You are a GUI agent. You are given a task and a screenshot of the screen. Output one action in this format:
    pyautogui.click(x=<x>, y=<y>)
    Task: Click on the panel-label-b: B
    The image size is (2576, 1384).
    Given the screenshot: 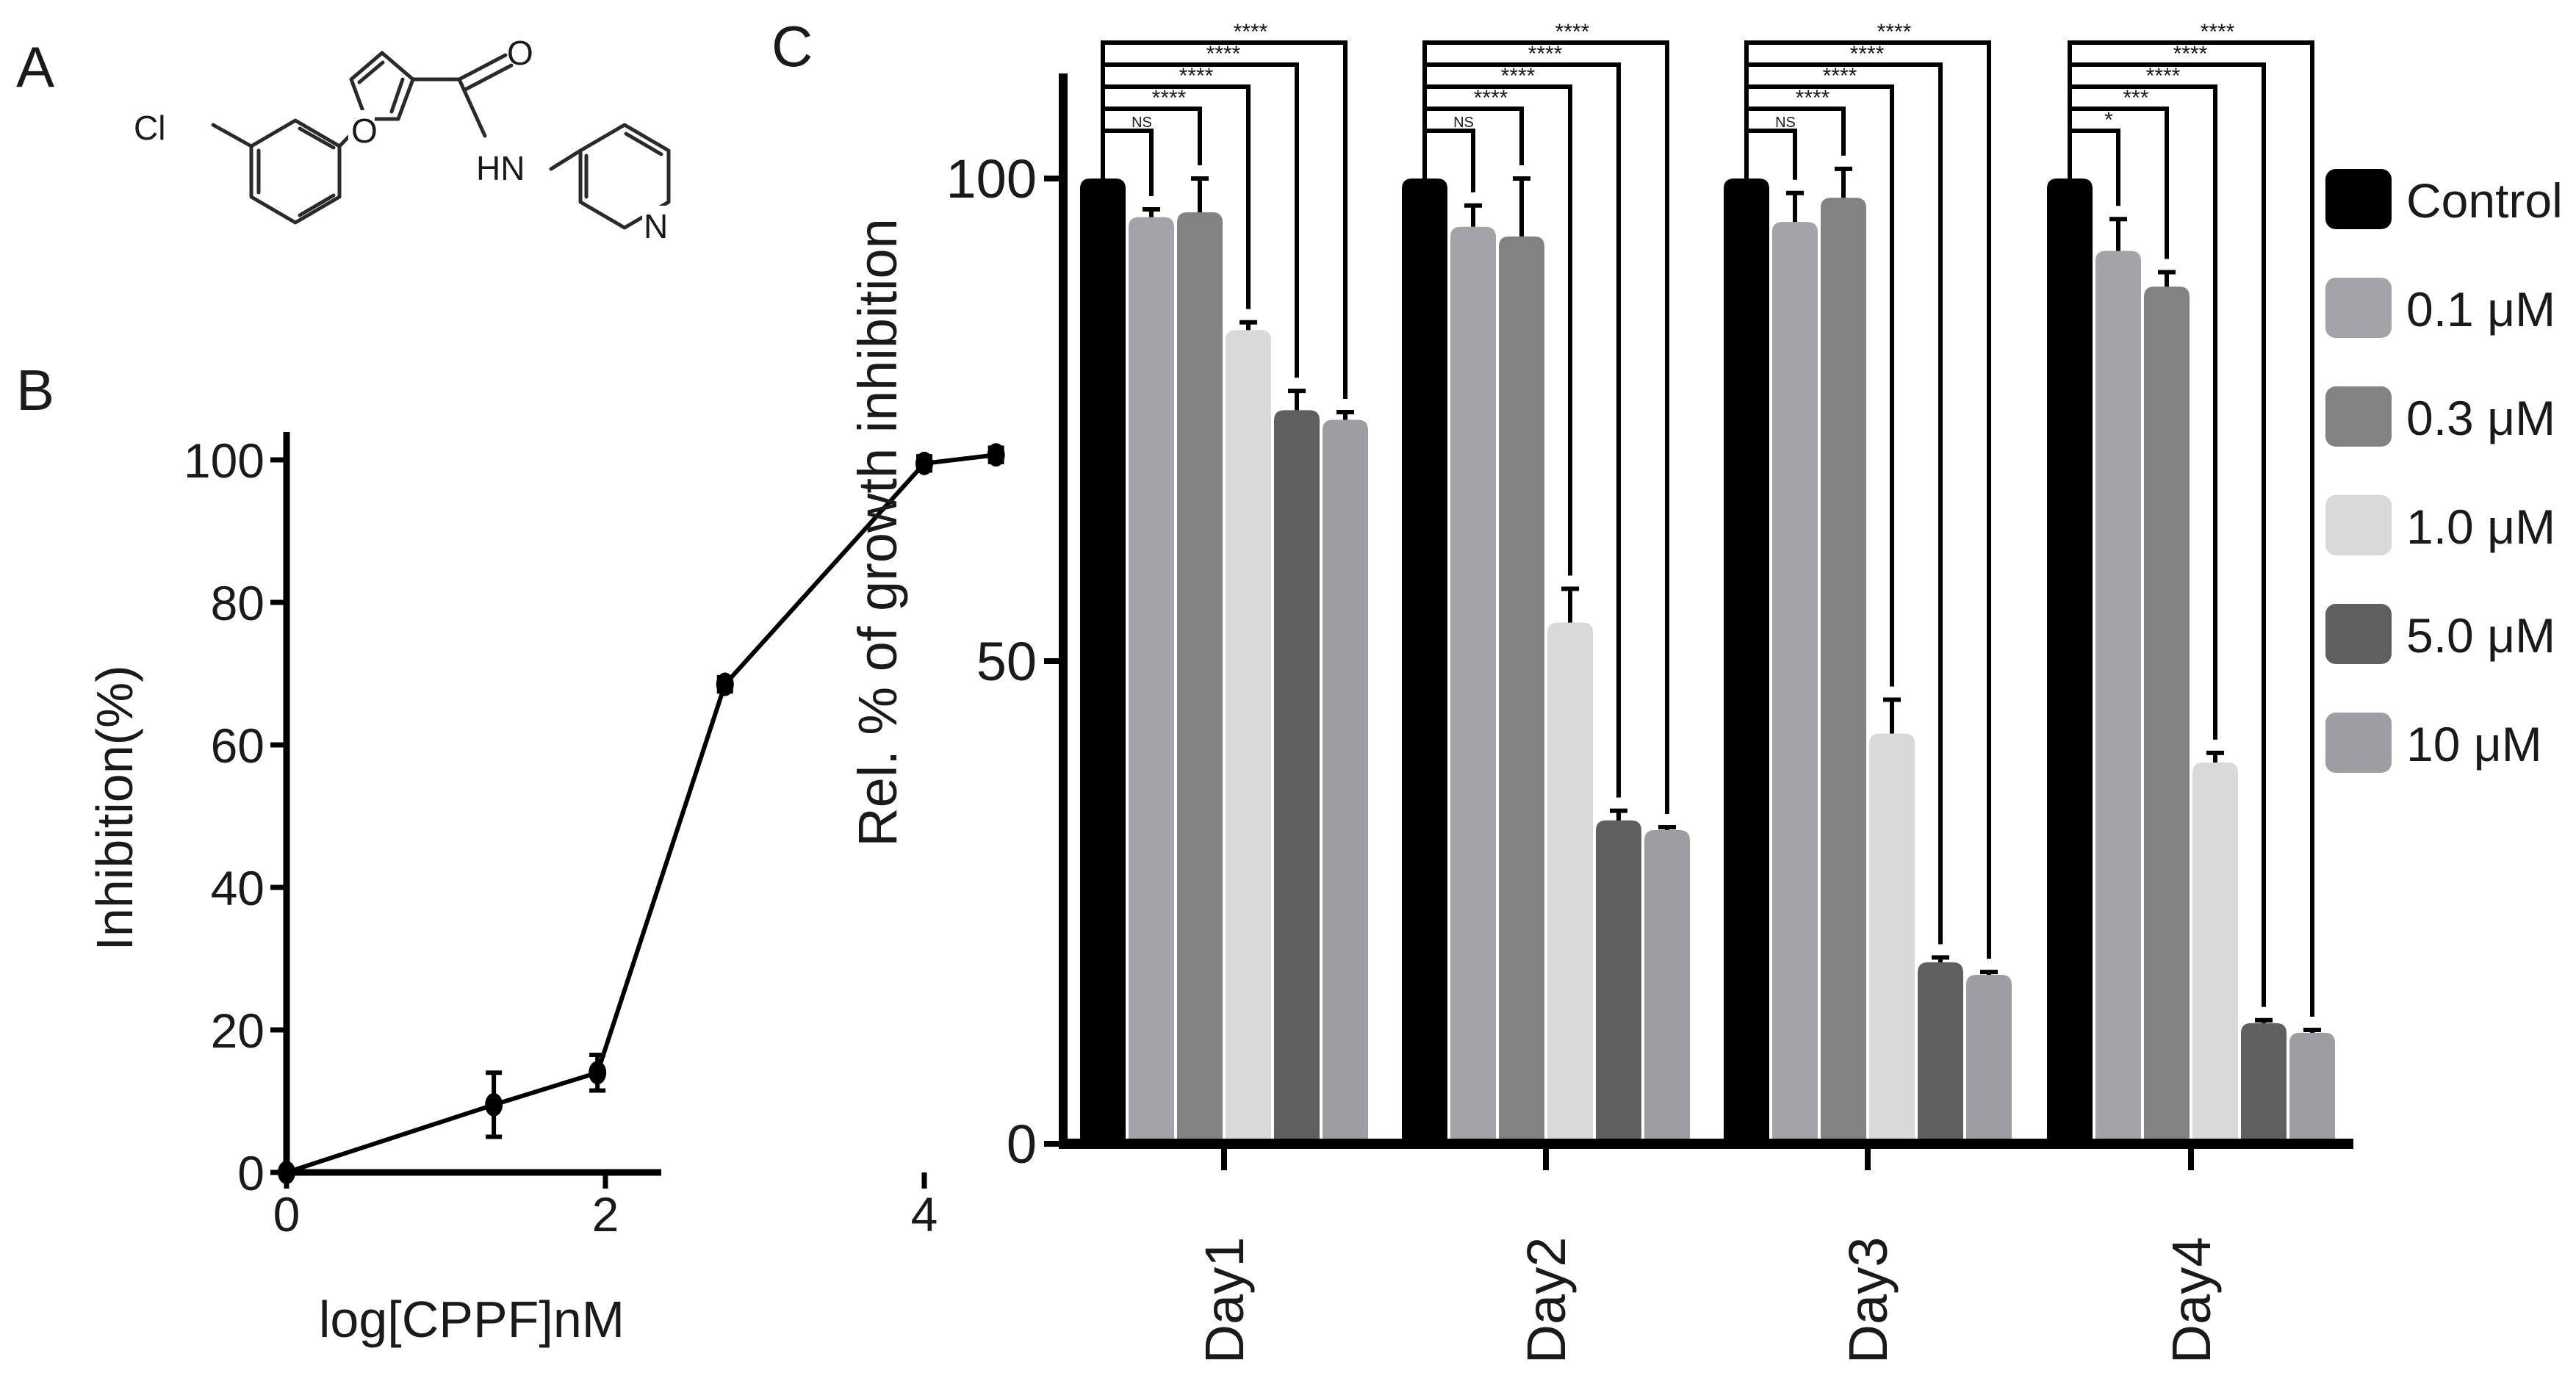 What is the action you would take?
    pyautogui.click(x=35, y=390)
    